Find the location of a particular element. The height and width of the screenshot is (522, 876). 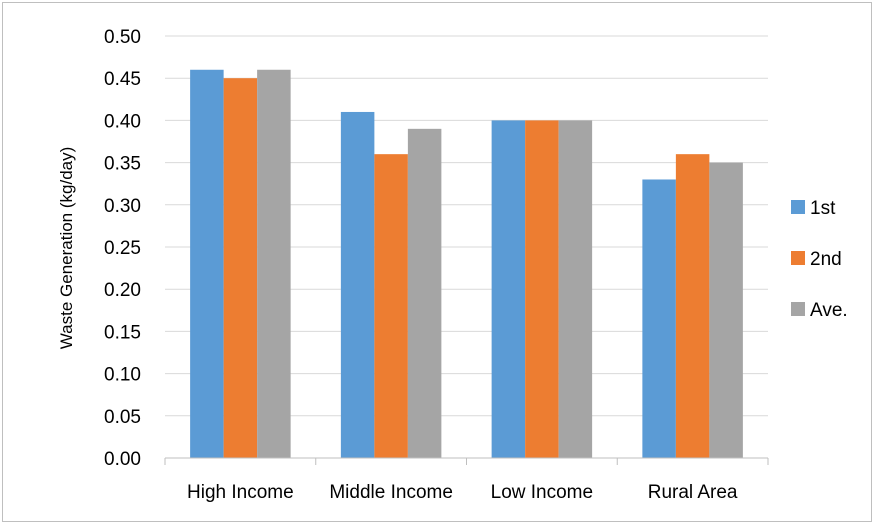

legend-label: 1st is located at coordinates (823, 208).